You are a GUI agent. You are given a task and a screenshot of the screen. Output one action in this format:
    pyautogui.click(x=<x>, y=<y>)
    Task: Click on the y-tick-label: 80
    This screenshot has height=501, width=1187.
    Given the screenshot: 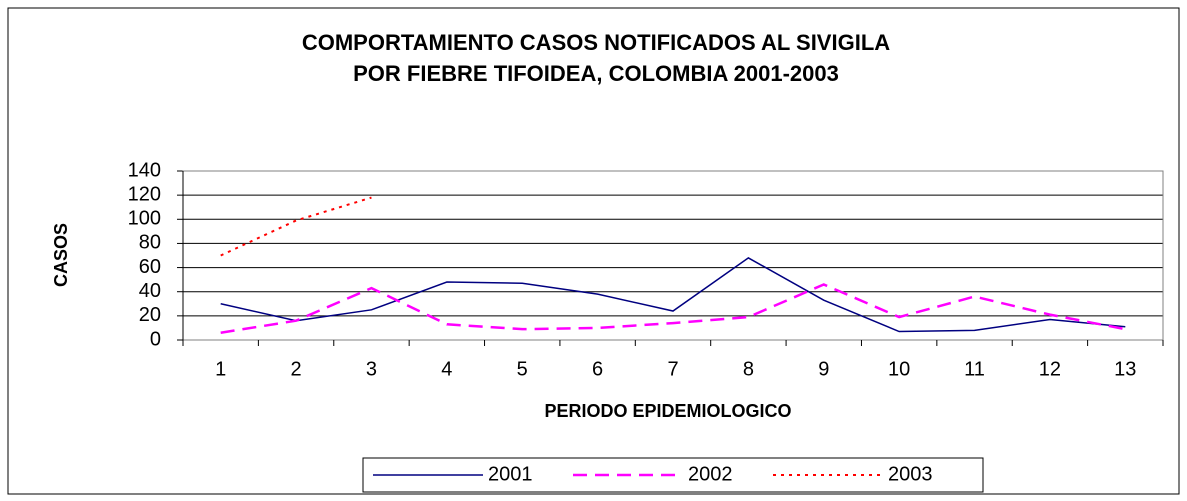 What is the action you would take?
    pyautogui.click(x=150, y=243)
    